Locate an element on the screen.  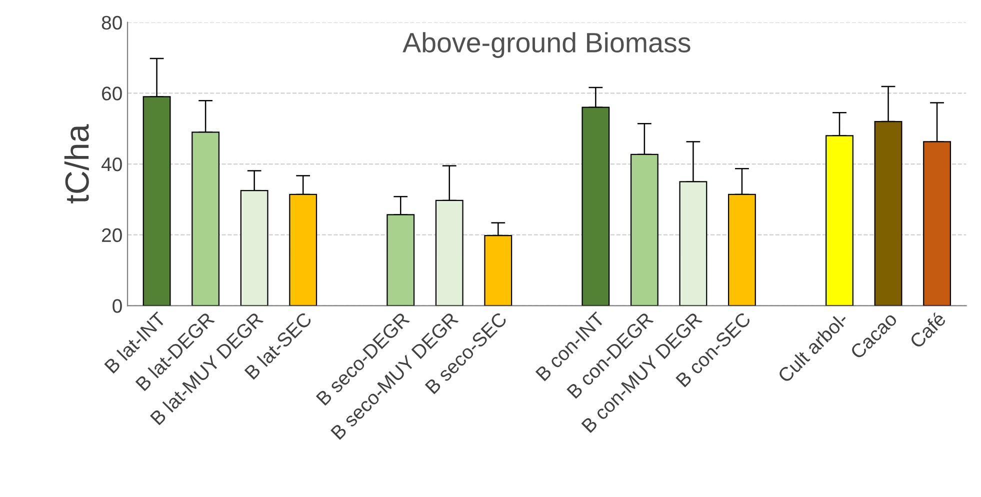
y-axis-title: tC/ha is located at coordinates (76, 164).